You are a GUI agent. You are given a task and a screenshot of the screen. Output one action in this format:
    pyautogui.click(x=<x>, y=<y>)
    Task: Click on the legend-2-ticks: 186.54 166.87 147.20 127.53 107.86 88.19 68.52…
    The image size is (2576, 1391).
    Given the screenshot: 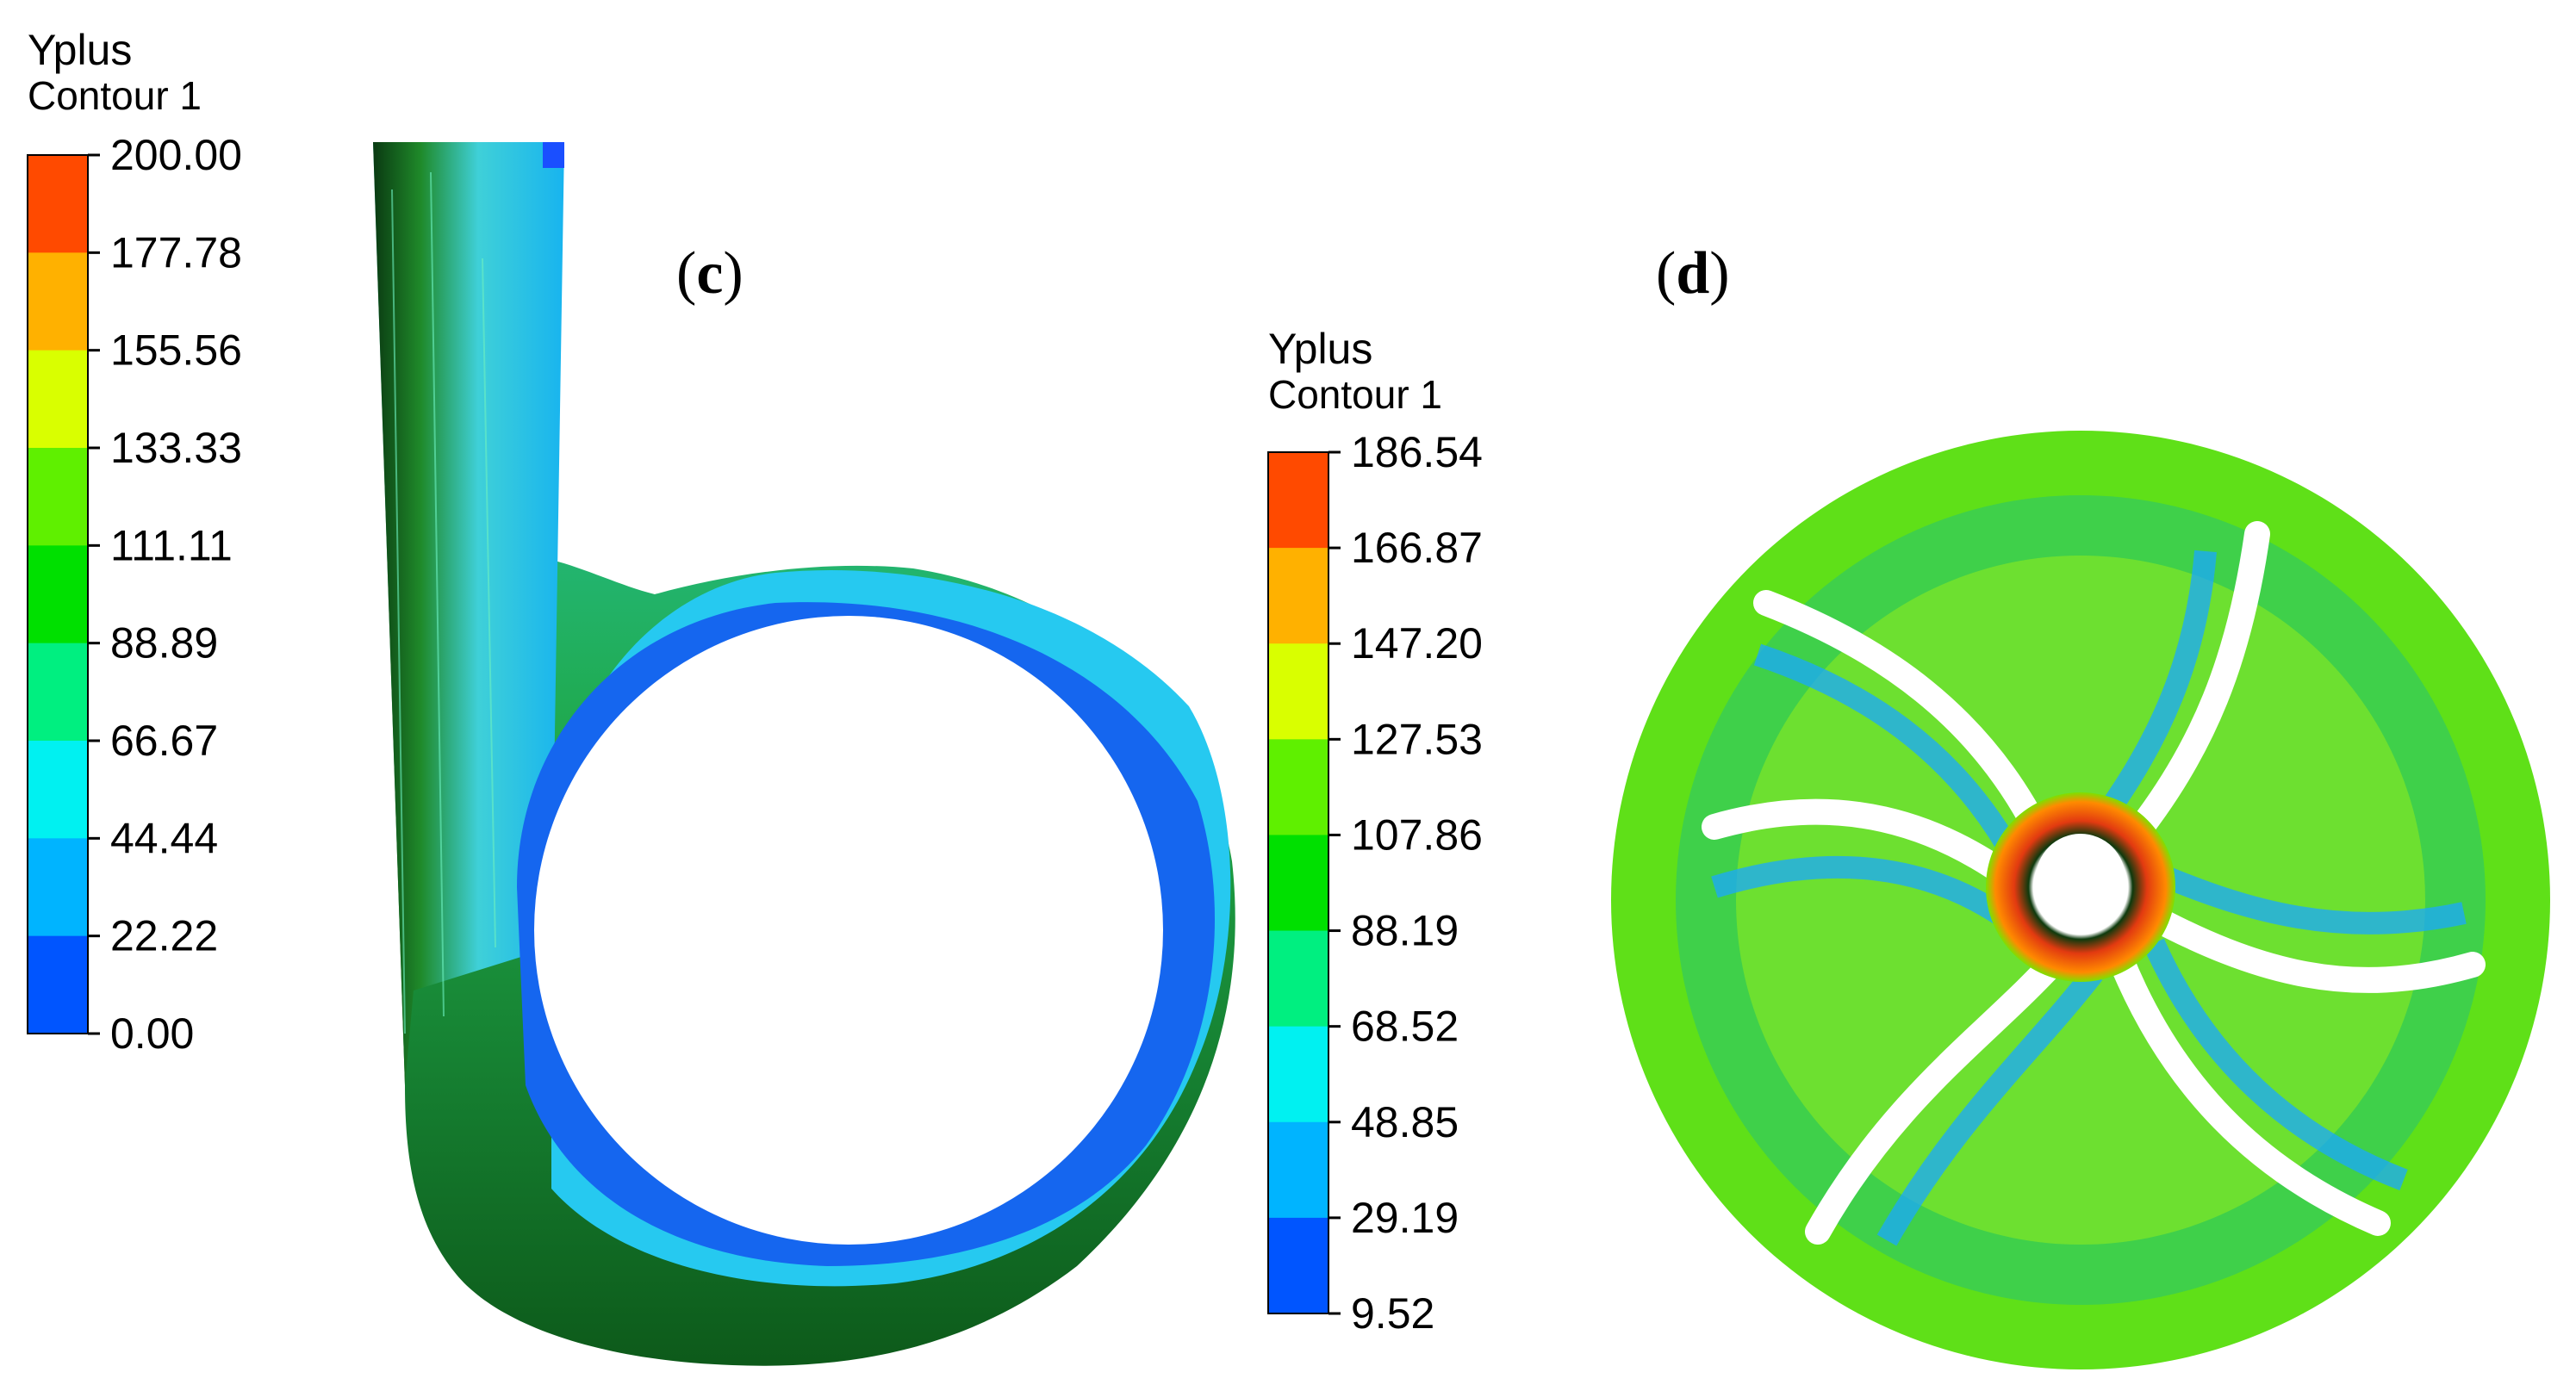 What is the action you would take?
    pyautogui.click(x=1406, y=883)
    